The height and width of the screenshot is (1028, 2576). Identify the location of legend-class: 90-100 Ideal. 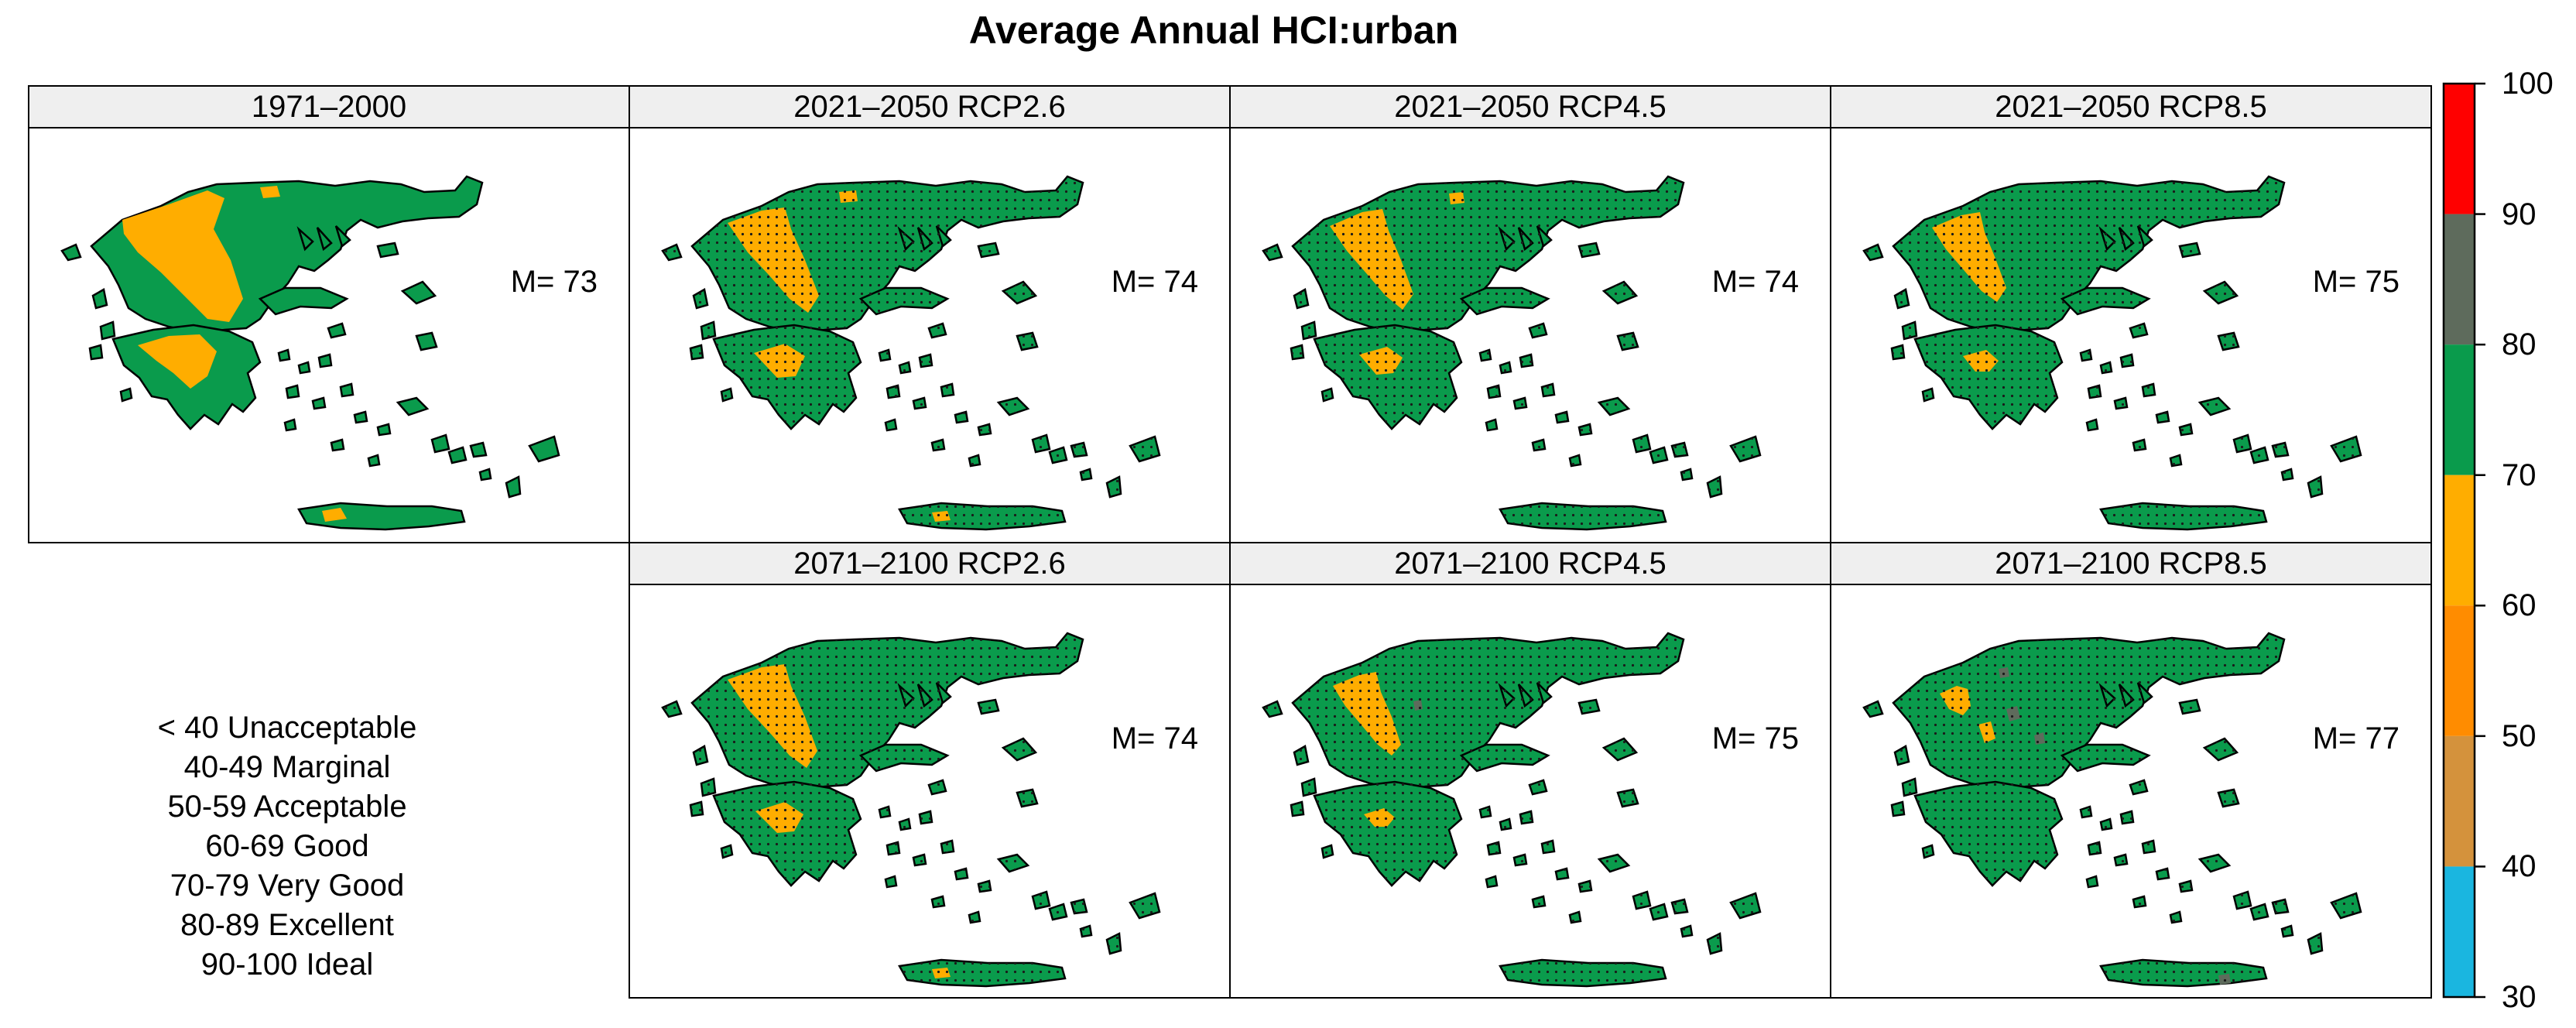
(287, 964).